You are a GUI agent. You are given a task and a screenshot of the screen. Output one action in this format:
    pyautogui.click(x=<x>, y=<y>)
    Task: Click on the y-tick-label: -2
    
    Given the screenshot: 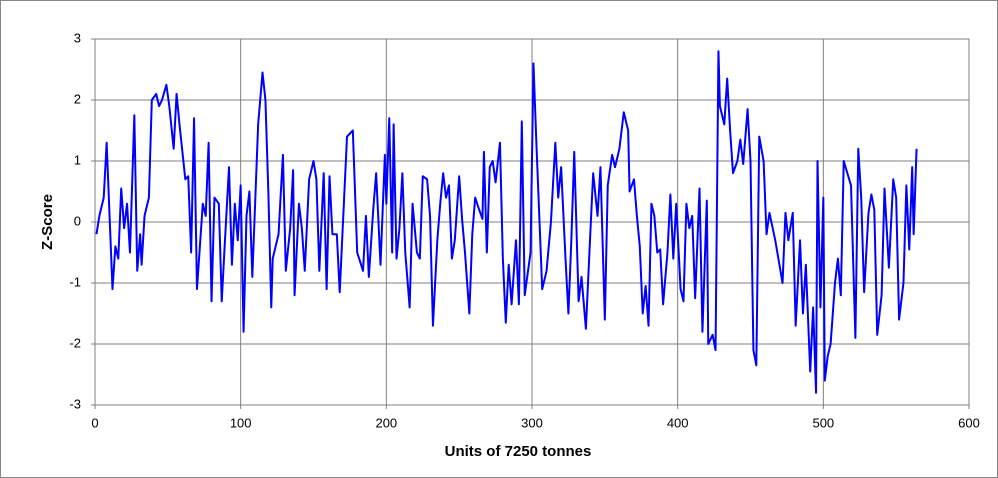 What is the action you would take?
    pyautogui.click(x=75, y=342)
    